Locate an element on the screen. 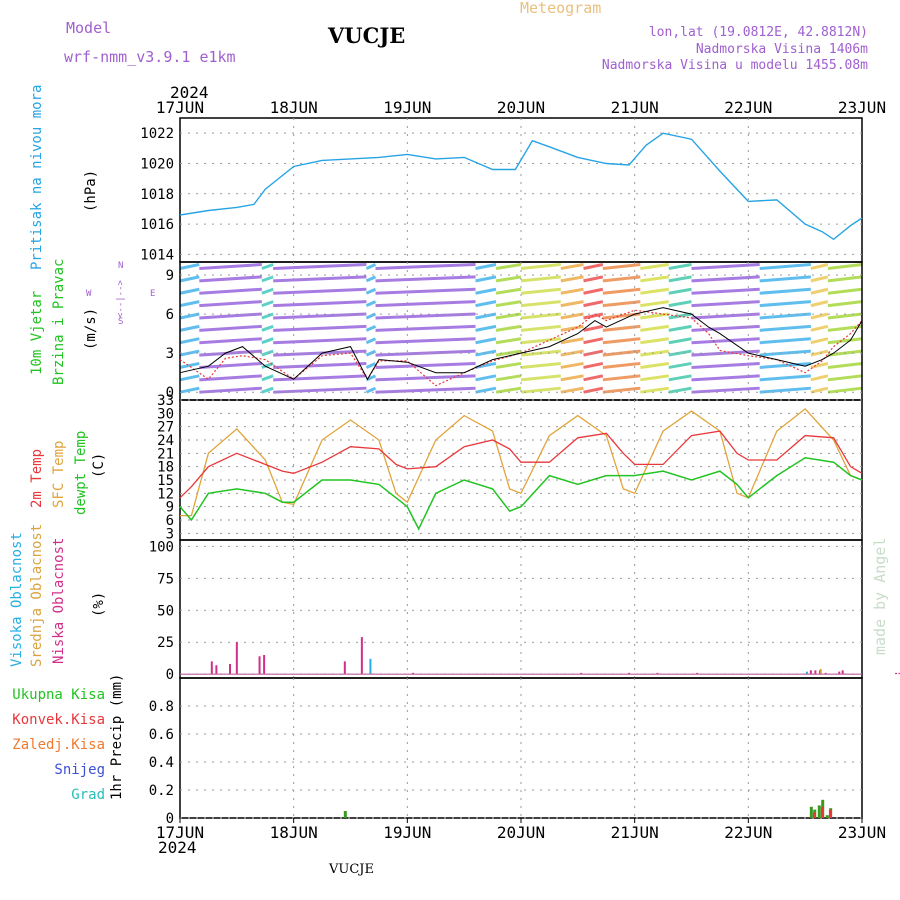 This screenshot has width=900, height=900. day-label-bottom-6: 23JUN is located at coordinates (862, 832).